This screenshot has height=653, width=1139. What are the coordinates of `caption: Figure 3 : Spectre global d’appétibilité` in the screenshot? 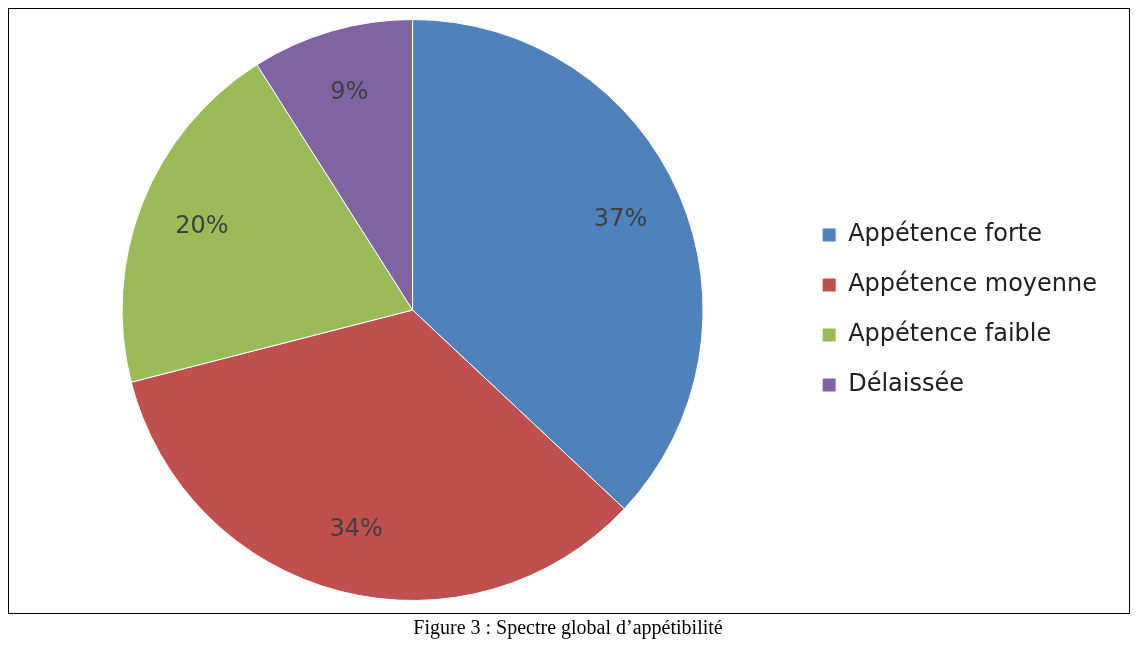 It's located at (568, 627).